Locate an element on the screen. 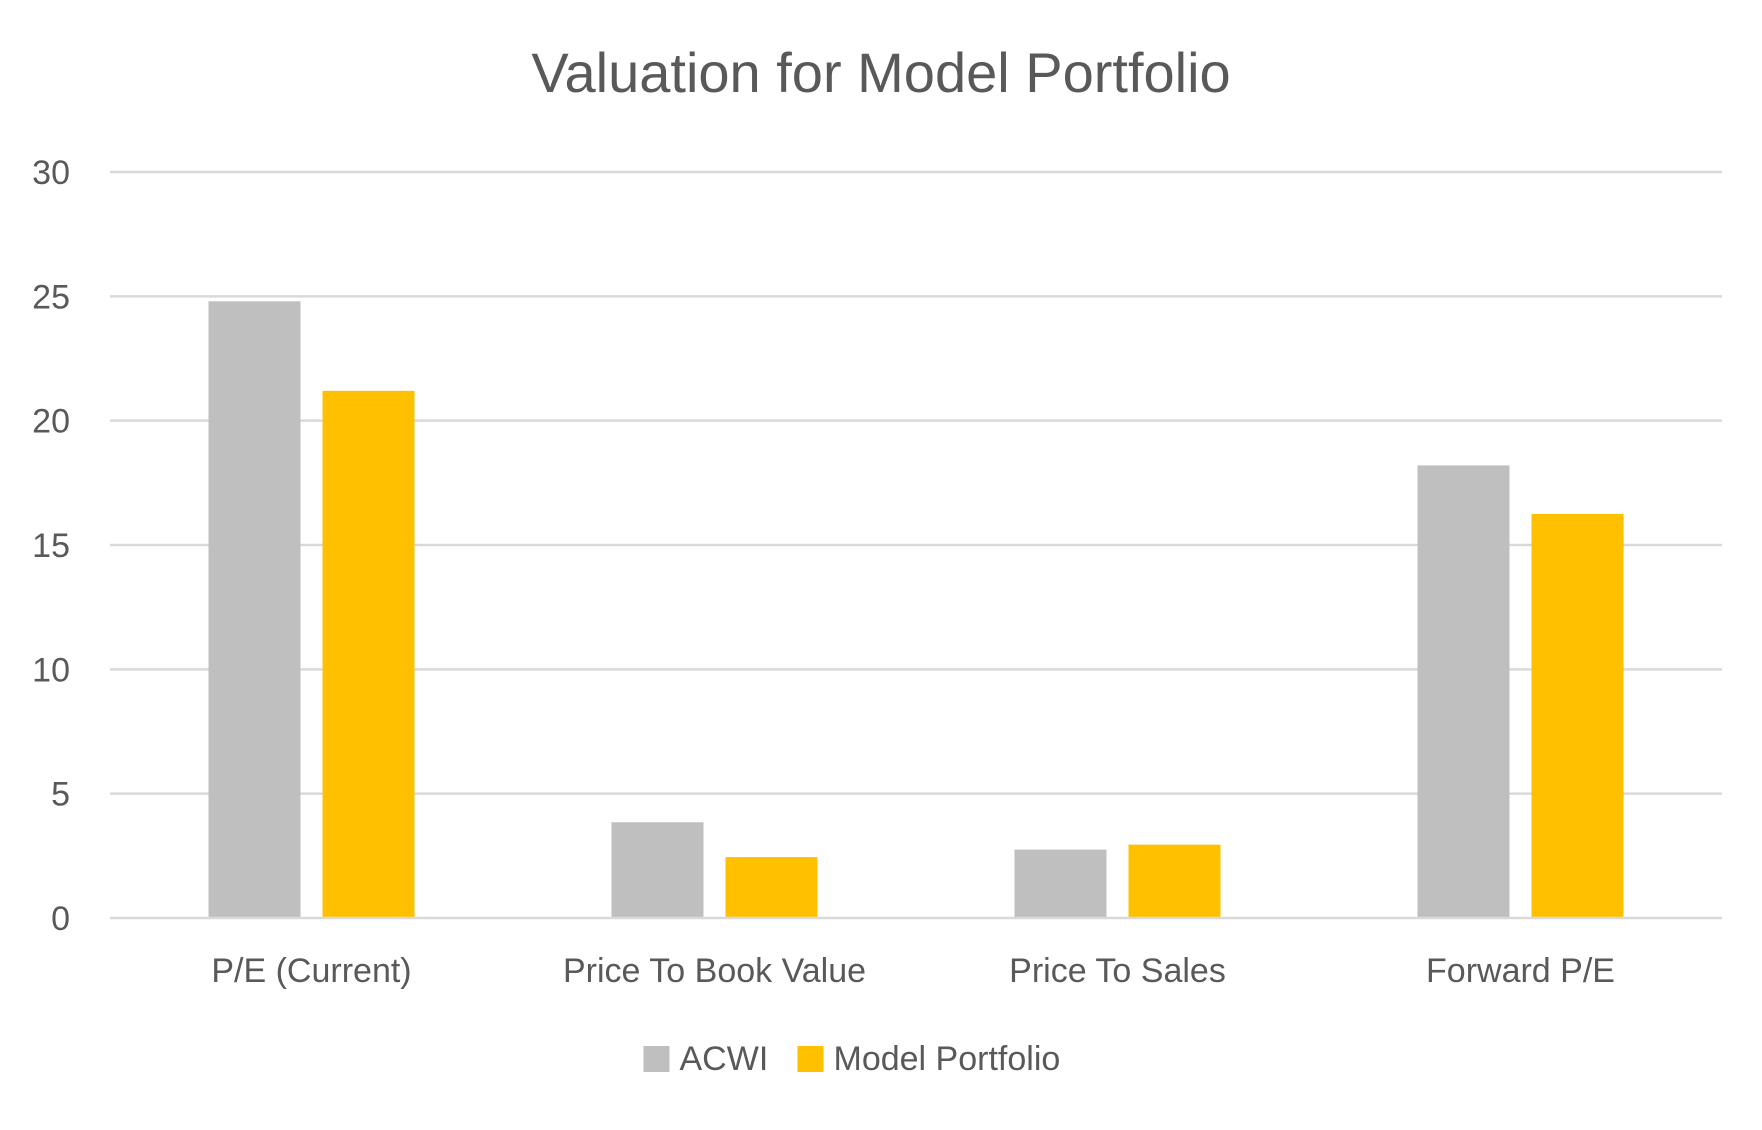 Image resolution: width=1762 pixels, height=1130 pixels. legend-item-model-portfolio: Model Portfolio is located at coordinates (929, 1059).